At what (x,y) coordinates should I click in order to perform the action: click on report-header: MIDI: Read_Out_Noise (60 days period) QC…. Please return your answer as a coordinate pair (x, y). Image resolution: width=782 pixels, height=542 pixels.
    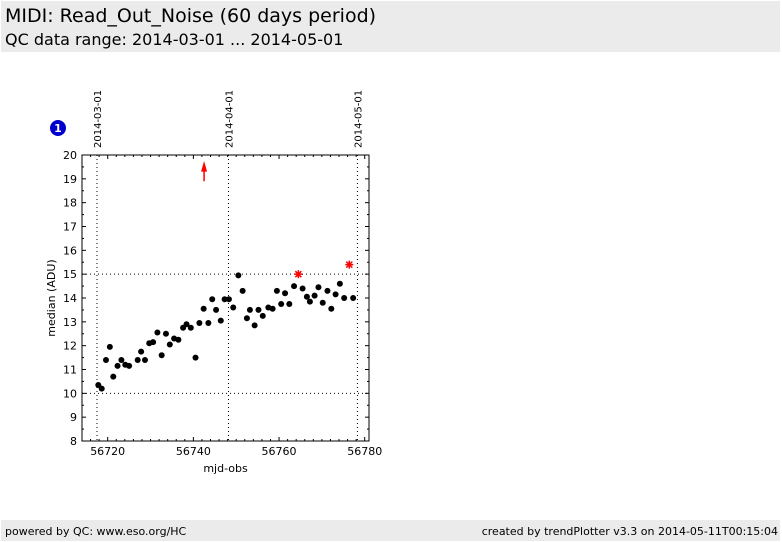
    Looking at the image, I should click on (390, 26).